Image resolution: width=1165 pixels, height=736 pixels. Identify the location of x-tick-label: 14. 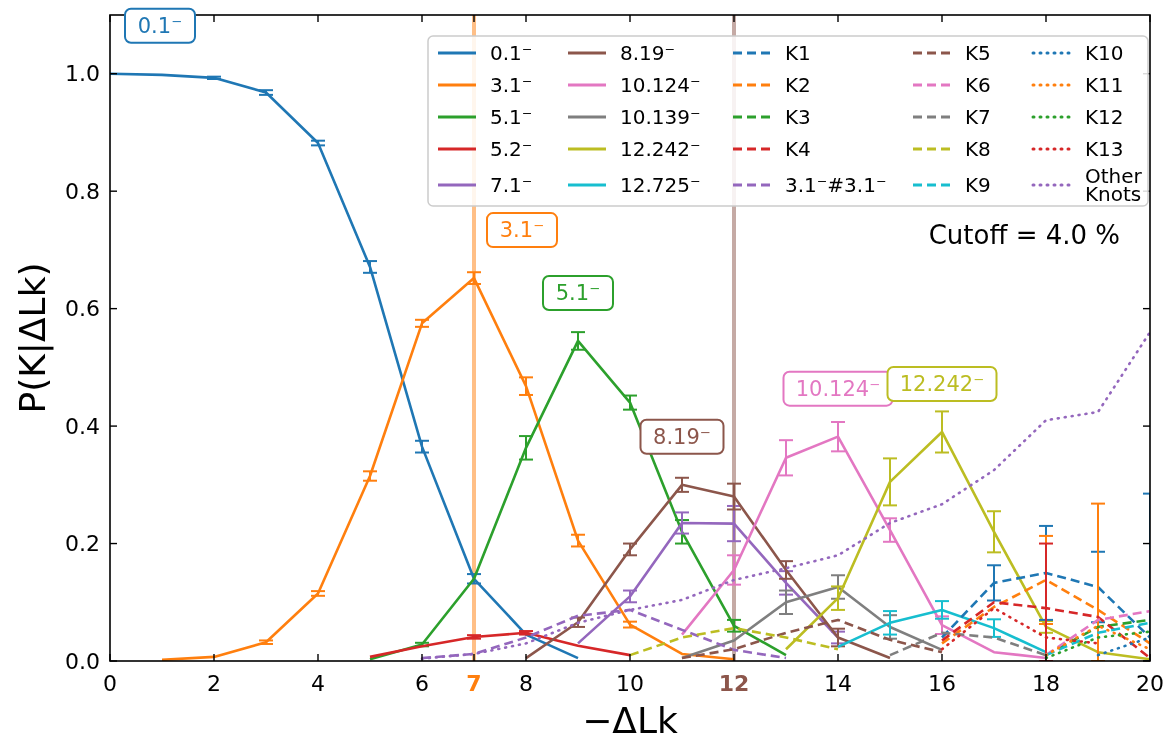
(838, 683).